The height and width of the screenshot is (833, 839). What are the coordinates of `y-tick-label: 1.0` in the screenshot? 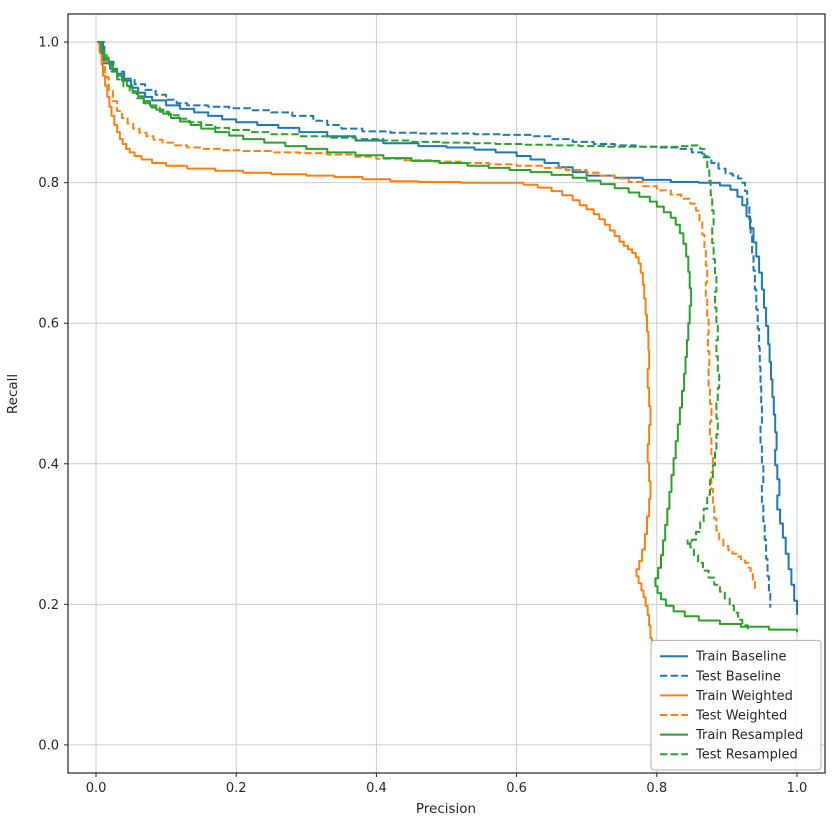 It's located at (48, 43).